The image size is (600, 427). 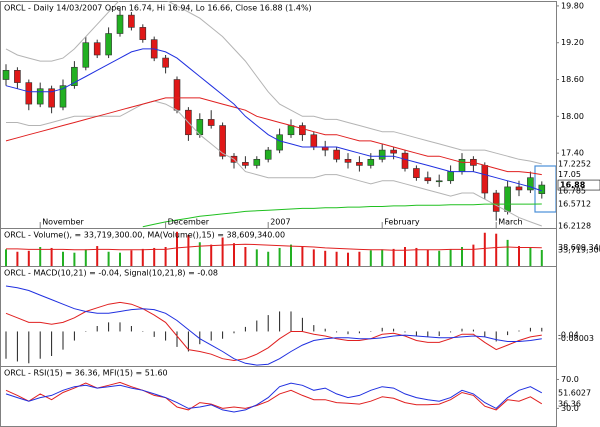 What do you see at coordinates (569, 403) in the screenshot?
I see `series-value-label: 36.36` at bounding box center [569, 403].